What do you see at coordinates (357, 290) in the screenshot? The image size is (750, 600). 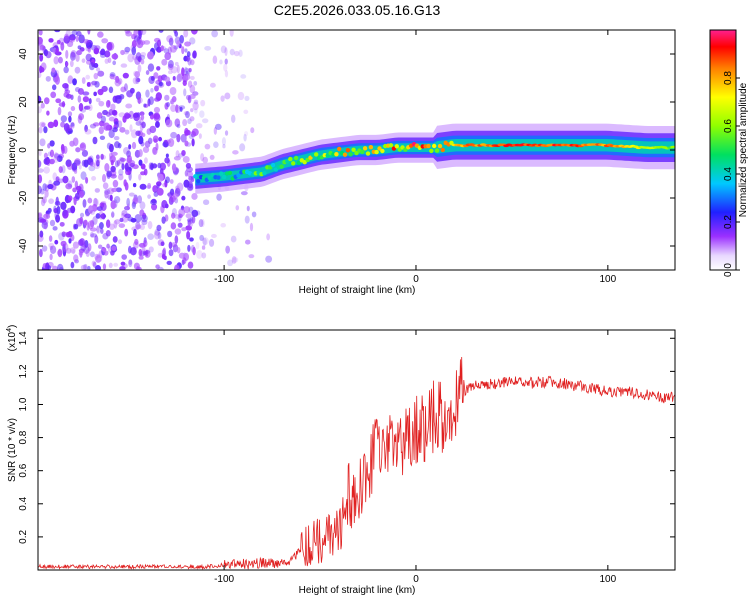 I see `spectrogram-x-label: Height of straight line (km)` at bounding box center [357, 290].